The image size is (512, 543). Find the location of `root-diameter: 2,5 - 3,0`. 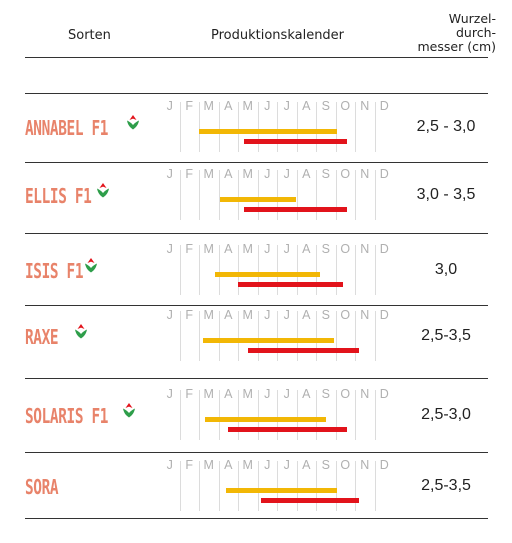

root-diameter: 2,5 - 3,0 is located at coordinates (446, 126).